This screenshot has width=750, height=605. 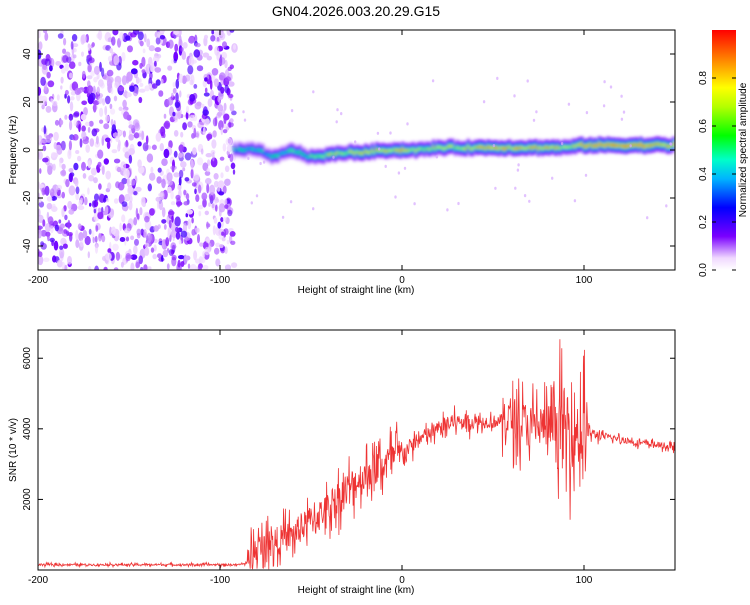 What do you see at coordinates (27, 102) in the screenshot?
I see `y-tick-label: 20` at bounding box center [27, 102].